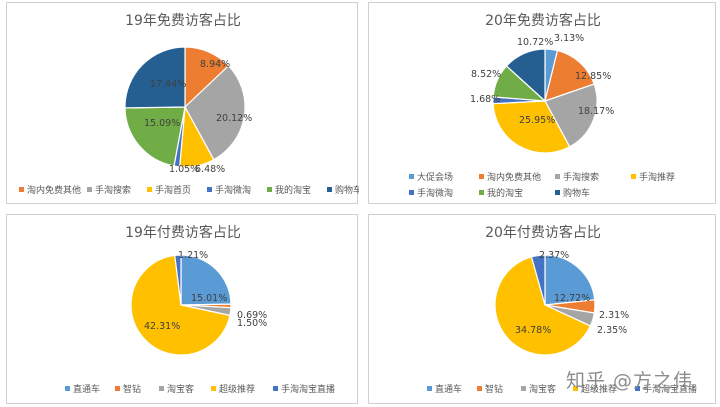 The height and width of the screenshot is (407, 720). I want to click on data-label: 15.01%, so click(209, 298).